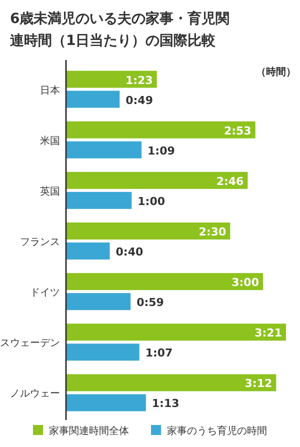  I want to click on data-label: 1:07, so click(159, 353).